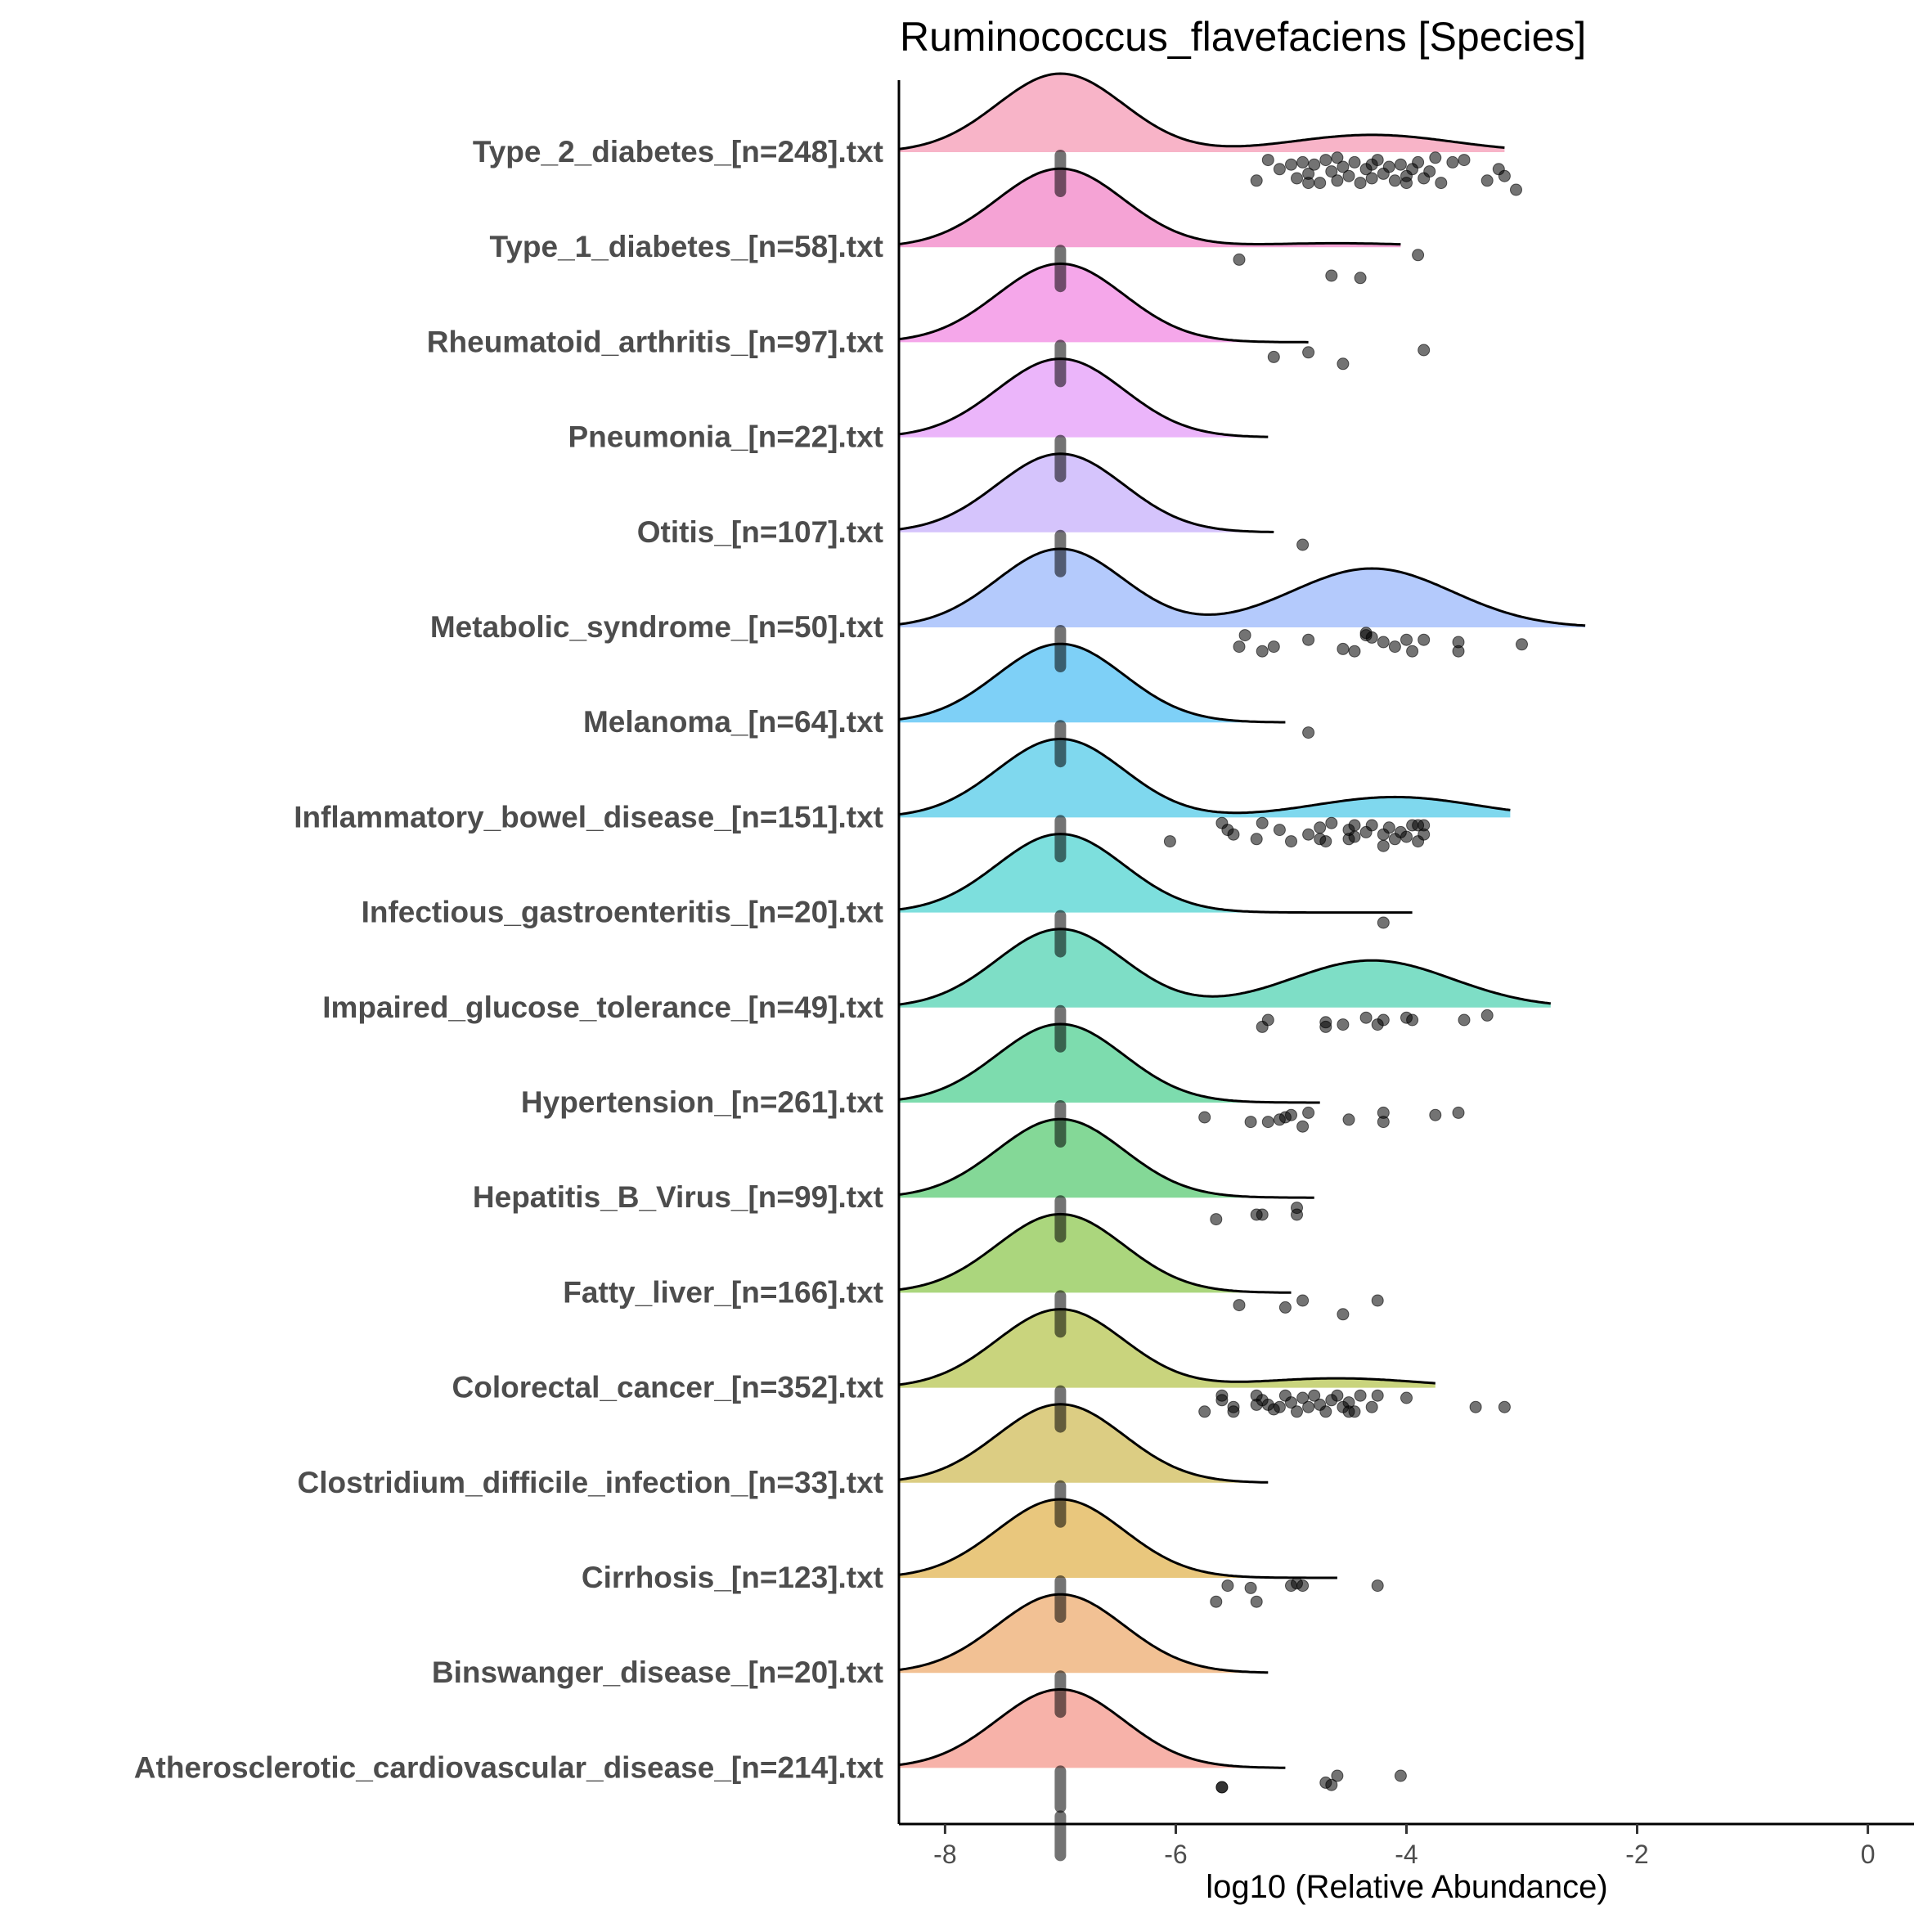 This screenshot has height=1932, width=1932. Describe the element at coordinates (686, 247) in the screenshot. I see `category-label: Type_1_diabetes_[n=58].txt` at that location.